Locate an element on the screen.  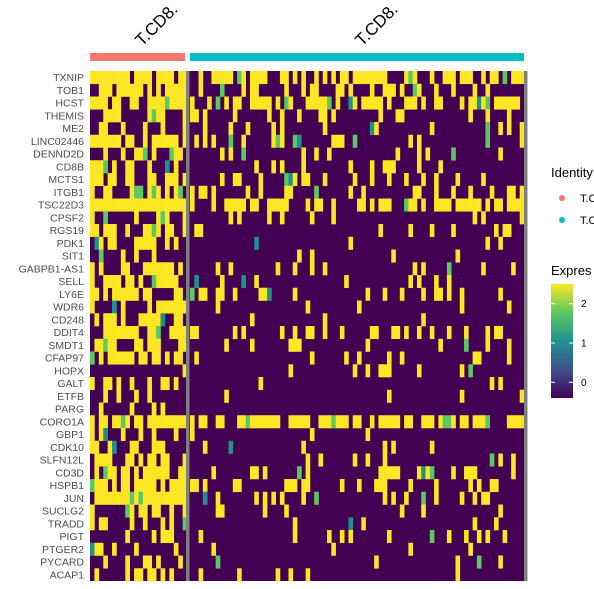
gene-label: CORO1A is located at coordinates (62, 422).